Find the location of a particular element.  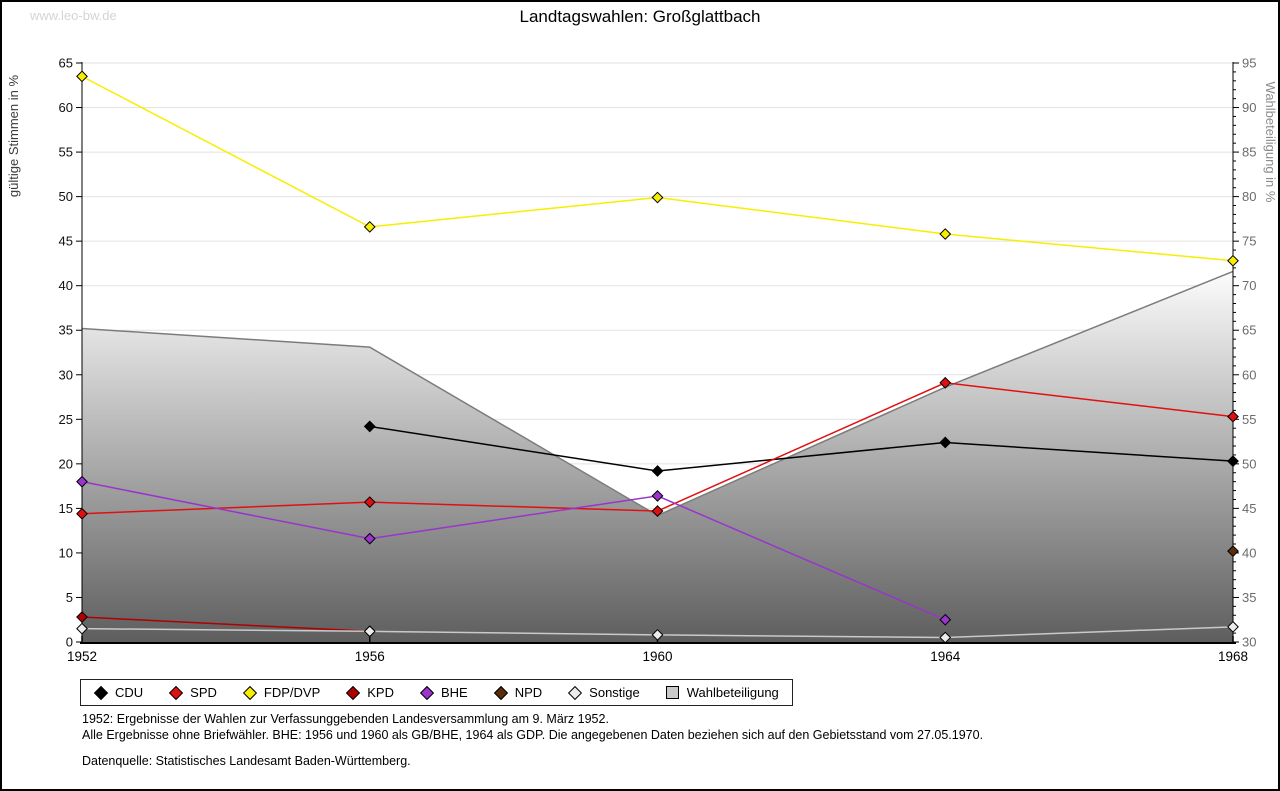

right-tick-label: 90 is located at coordinates (1249, 107).